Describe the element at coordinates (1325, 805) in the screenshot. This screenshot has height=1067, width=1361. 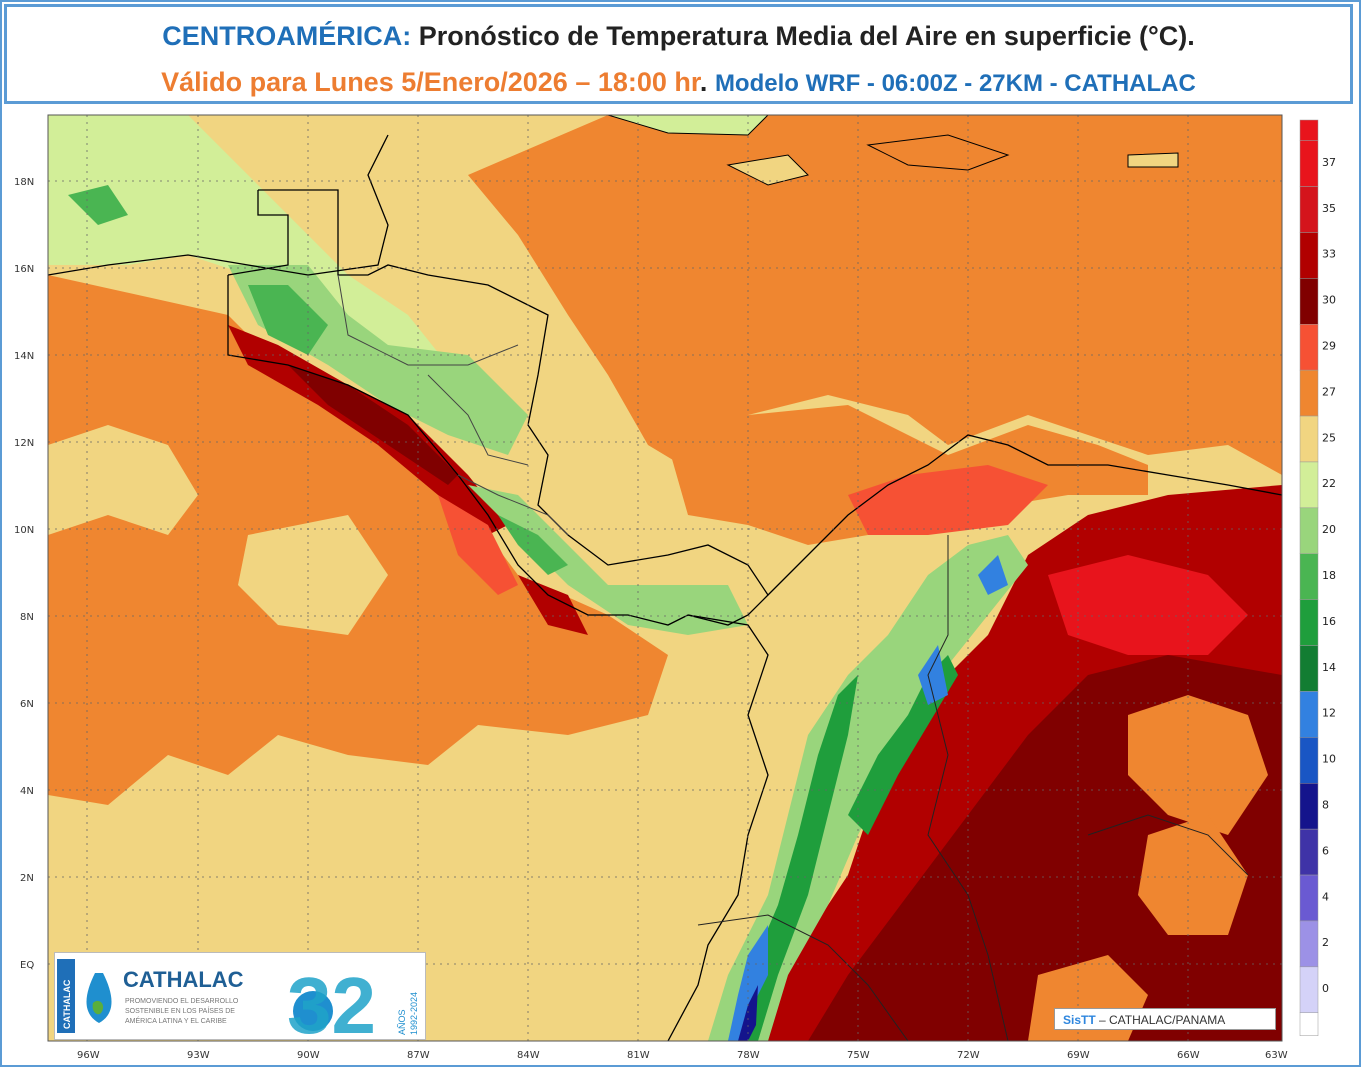
I see `legend-label: 8` at that location.